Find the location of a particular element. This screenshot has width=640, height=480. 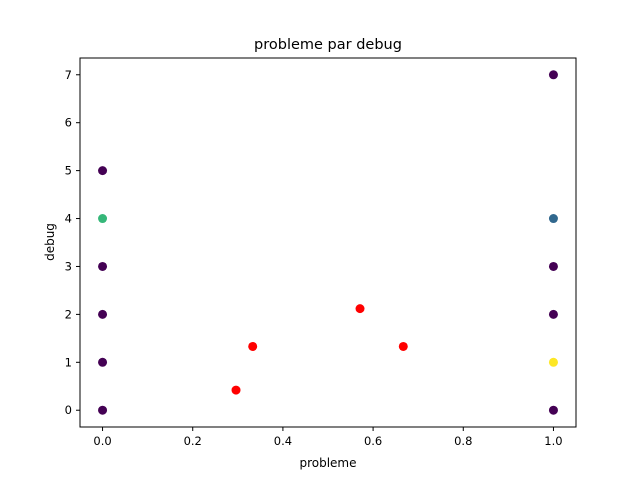

y-tick-label: 3 is located at coordinates (68, 266).